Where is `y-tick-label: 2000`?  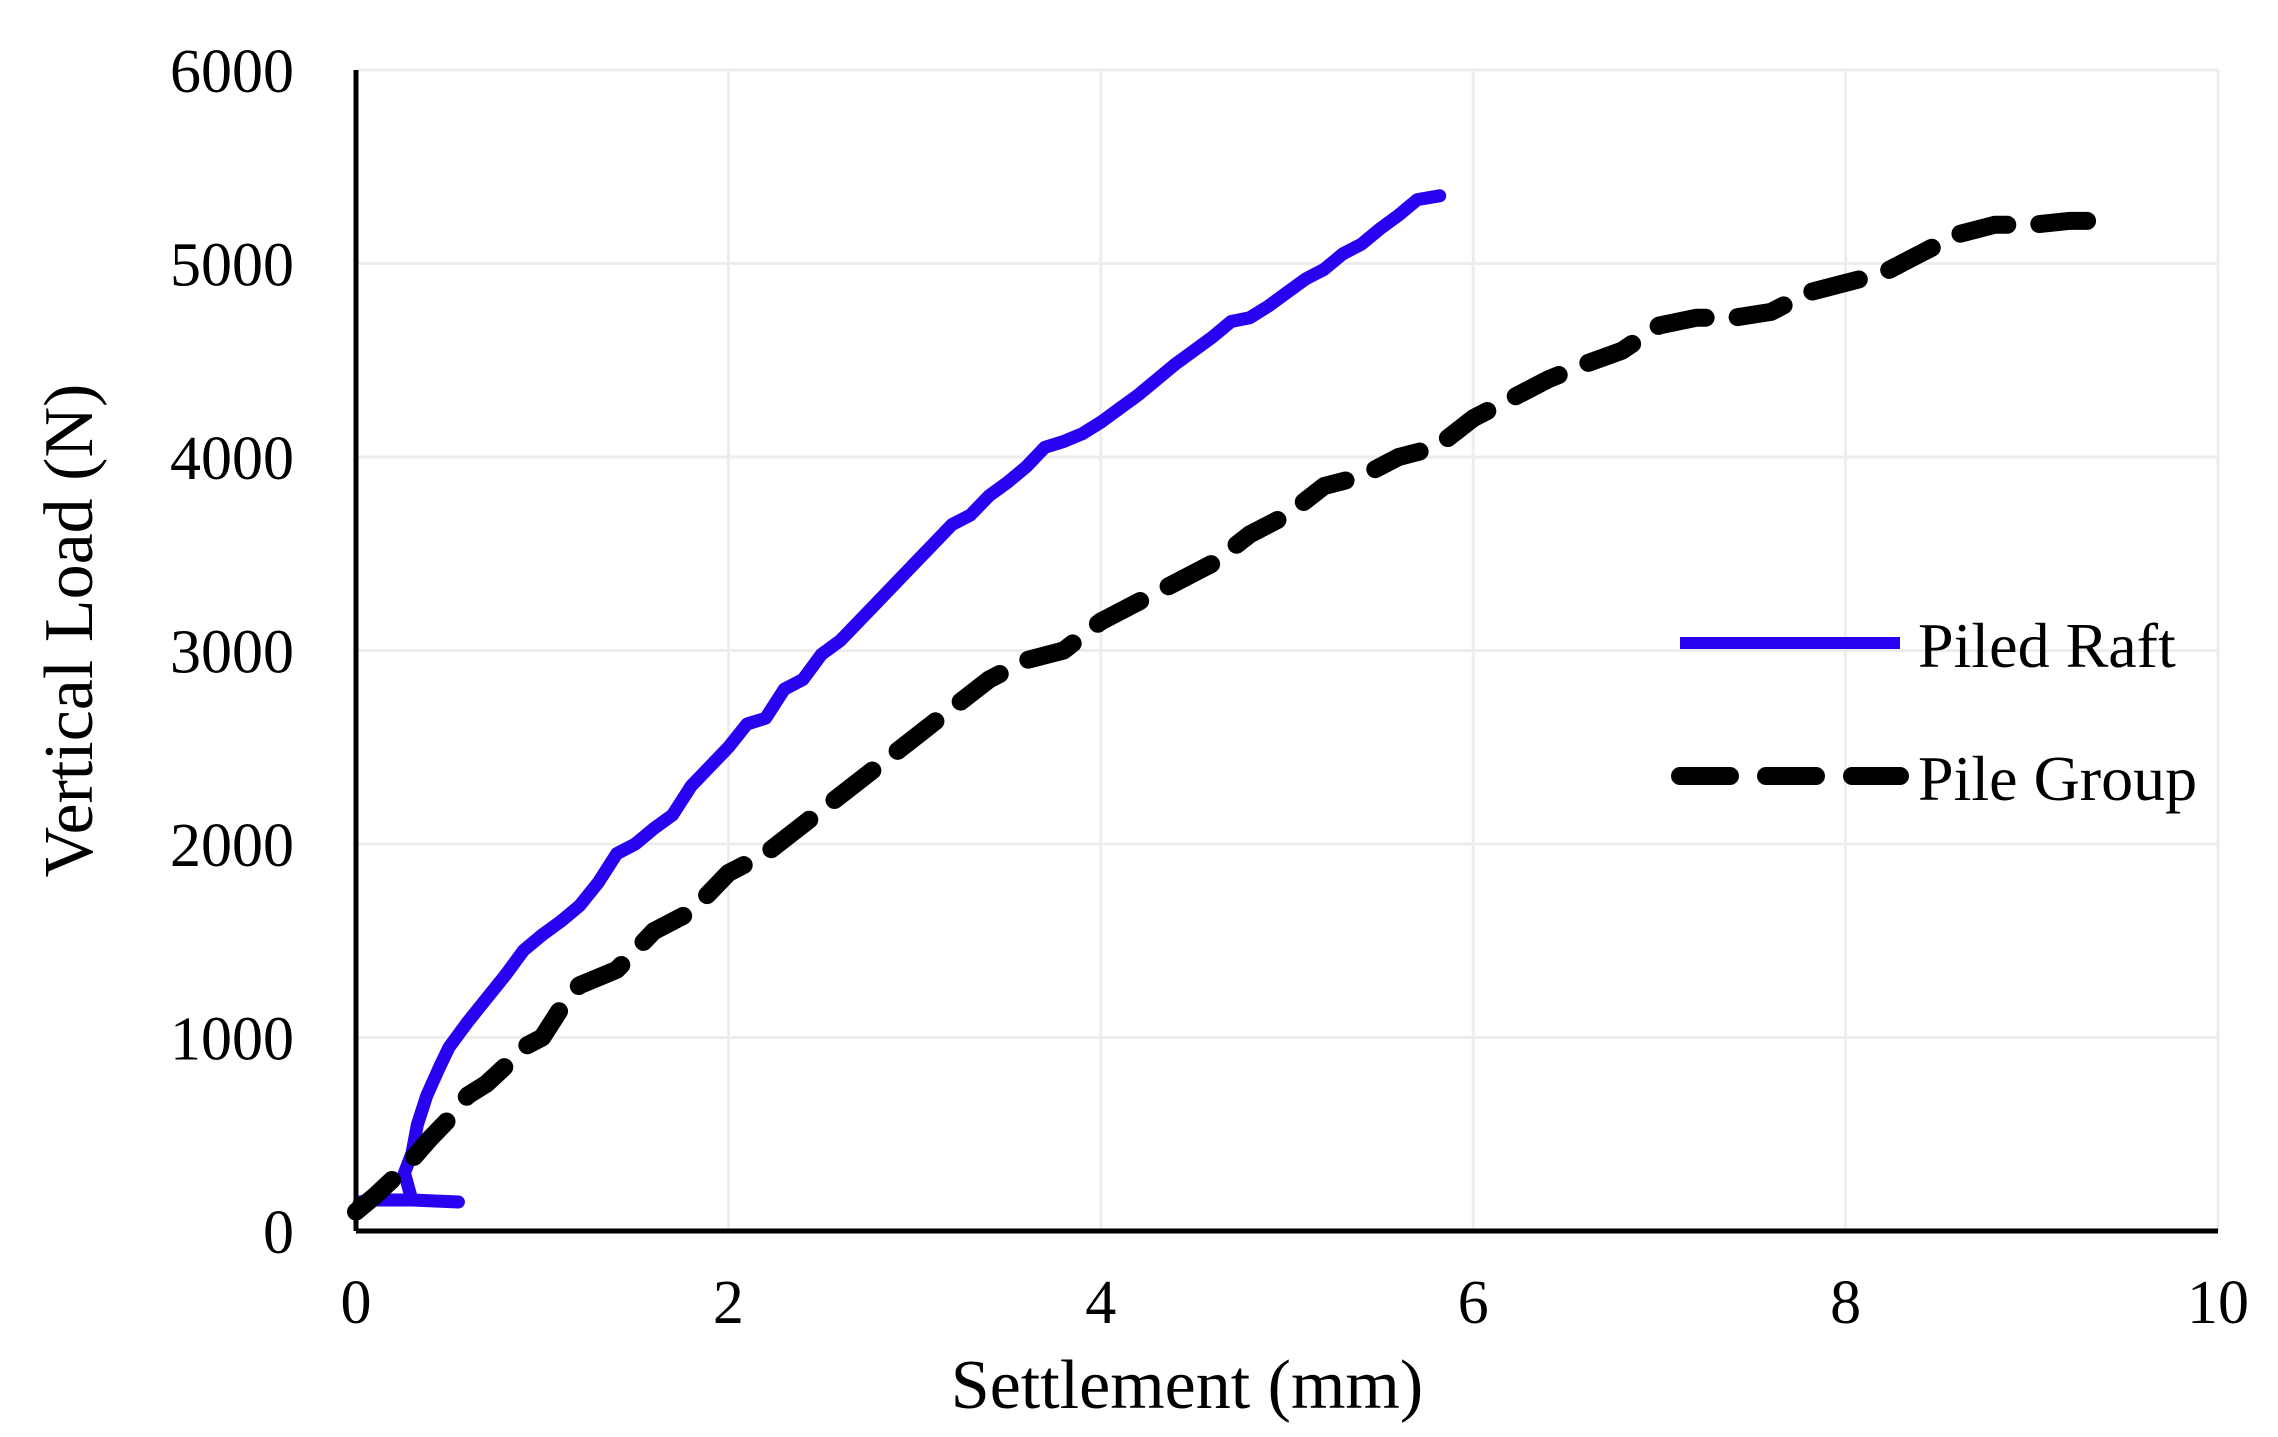
y-tick-label: 2000 is located at coordinates (232, 846).